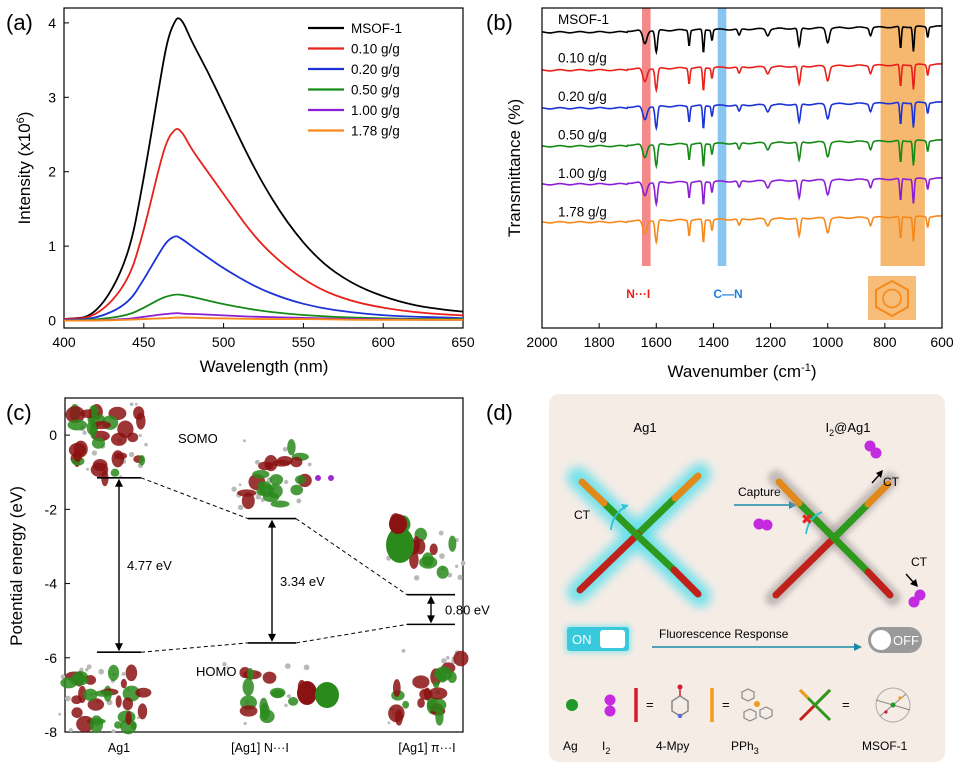 The width and height of the screenshot is (960, 769). Describe the element at coordinates (51, 584) in the screenshot. I see `panel-c-y-tick-label: -4` at that location.